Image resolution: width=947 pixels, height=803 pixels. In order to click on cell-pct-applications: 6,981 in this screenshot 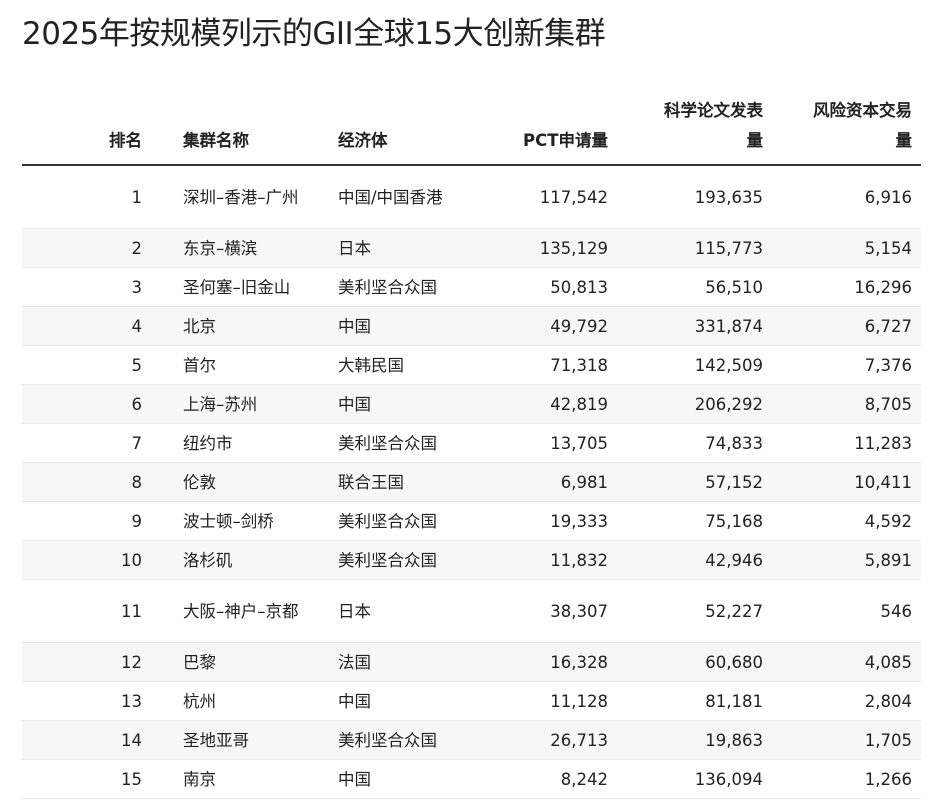, I will do `click(541, 482)`.